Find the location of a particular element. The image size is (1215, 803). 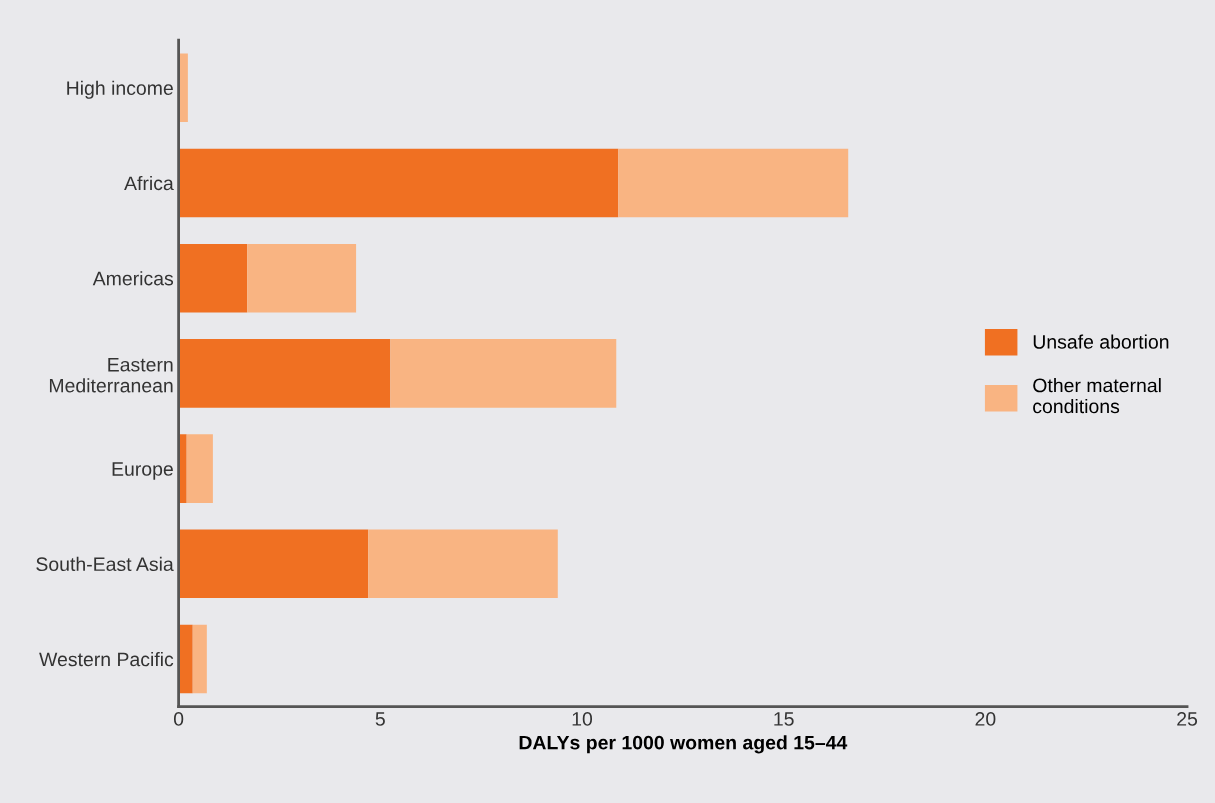

y-tick-label: High income is located at coordinates (120, 89).